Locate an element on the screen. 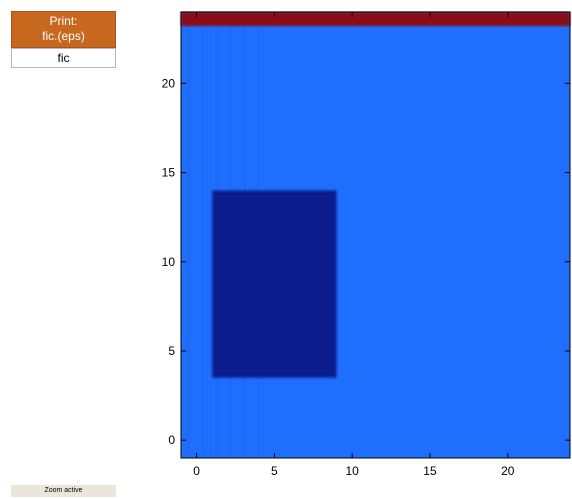 Image resolution: width=572 pixels, height=499 pixels. x-tick-label: 15 is located at coordinates (430, 471).